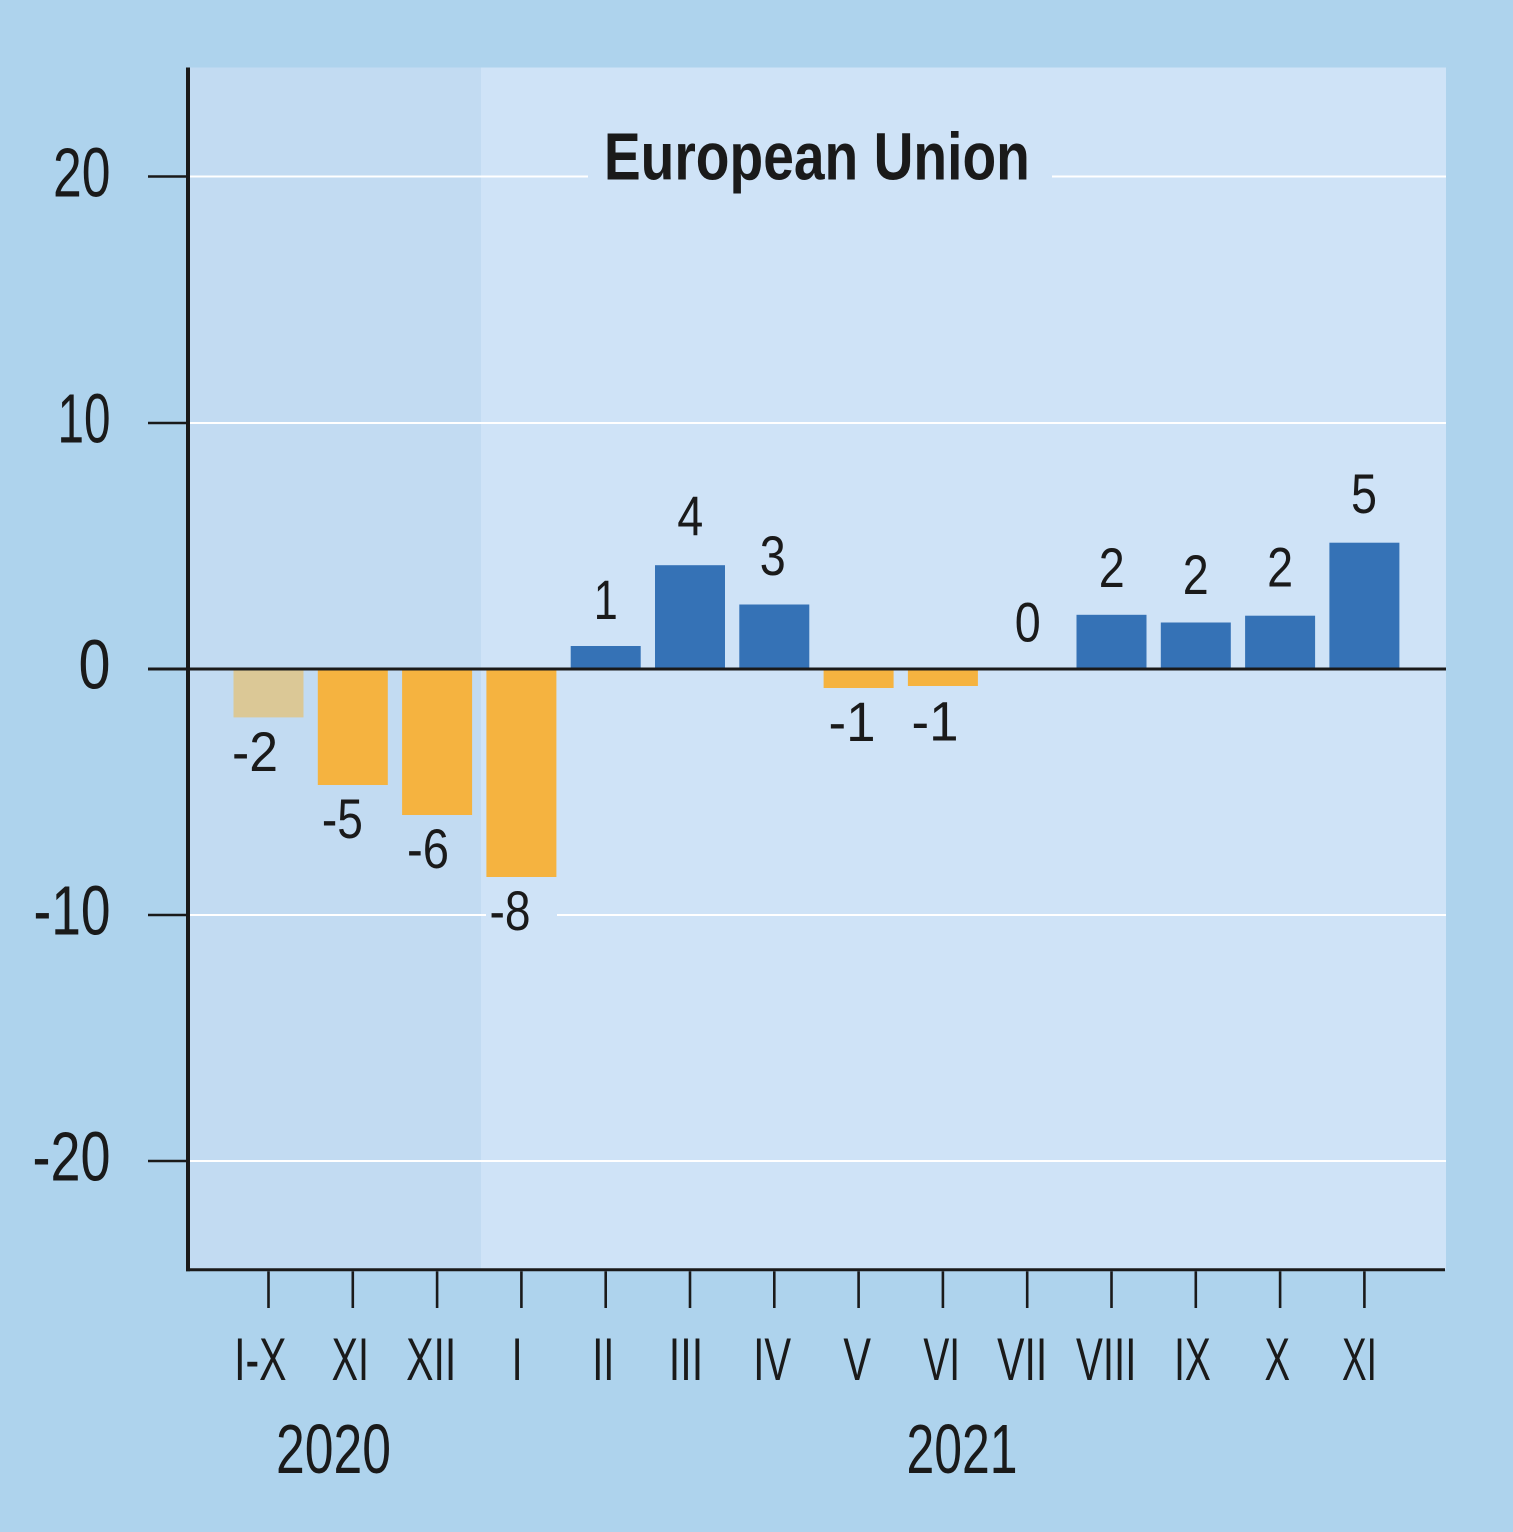 The image size is (1513, 1532). I want to click on svg-text: 10, so click(84, 419).